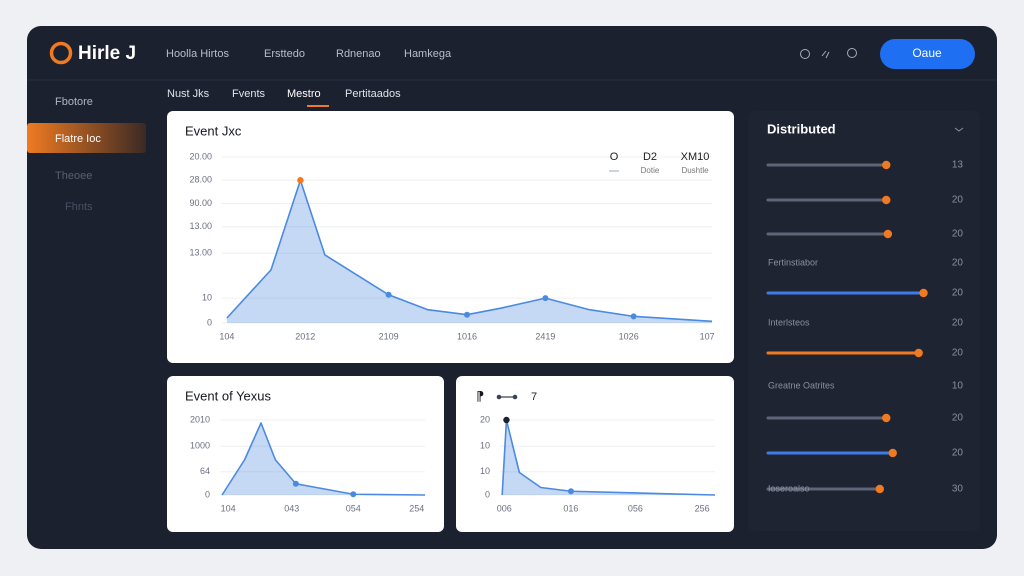 The image size is (1024, 576). What do you see at coordinates (958, 489) in the screenshot?
I see `row-number: 30` at bounding box center [958, 489].